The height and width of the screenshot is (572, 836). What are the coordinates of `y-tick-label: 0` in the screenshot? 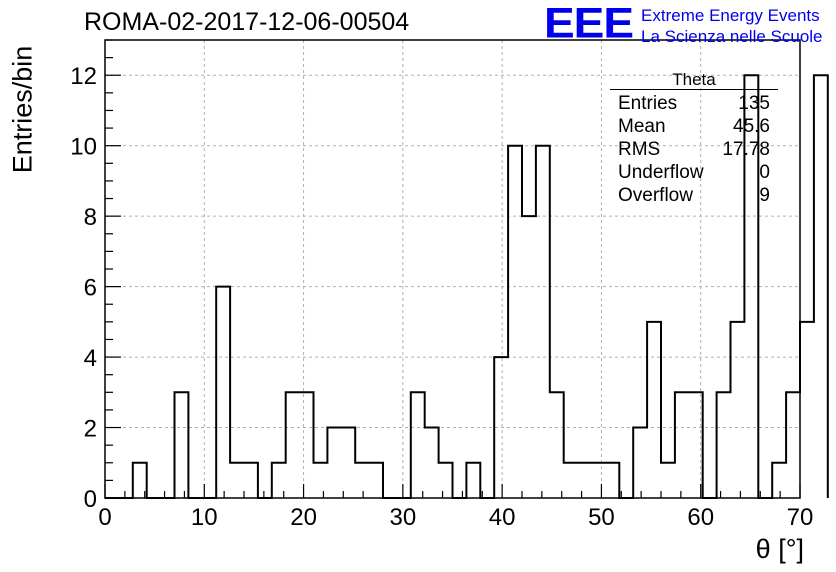 It's located at (90, 499).